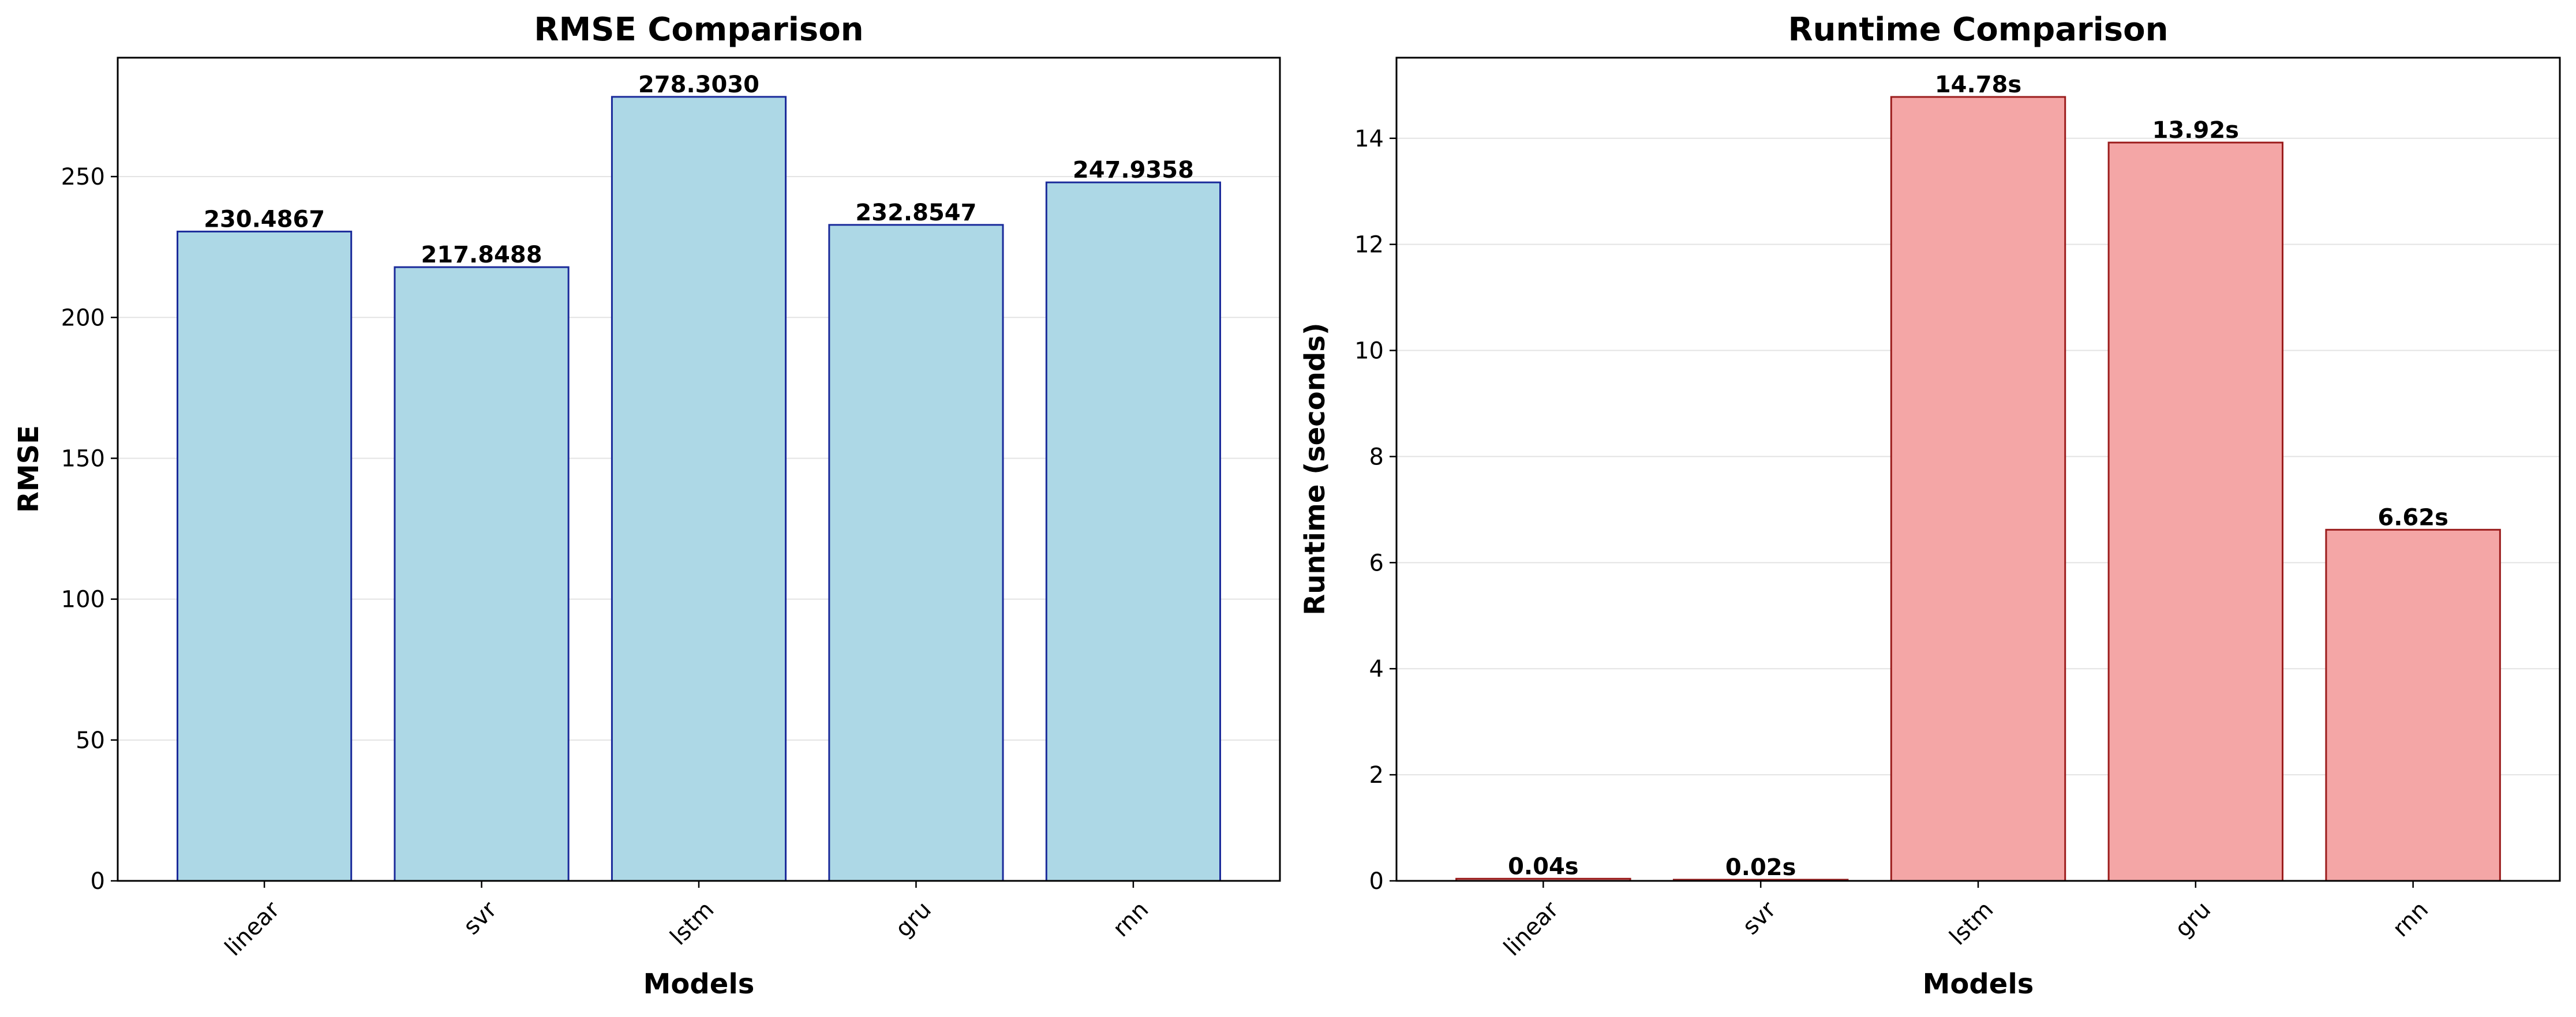 This screenshot has height=1017, width=2576. Describe the element at coordinates (91, 740) in the screenshot. I see `rmse-y-tick-label: 50` at that location.